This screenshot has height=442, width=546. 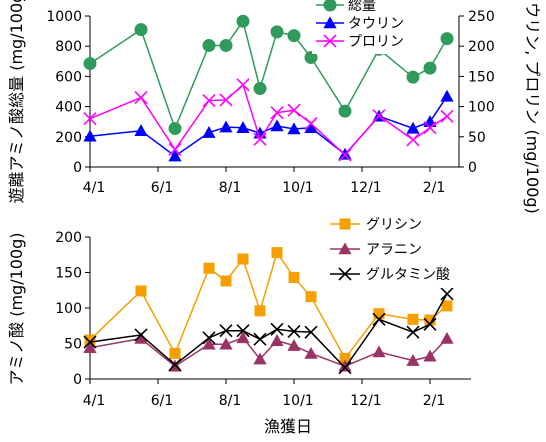 What do you see at coordinates (481, 77) in the screenshot?
I see `top-right-tick-label: 150` at bounding box center [481, 77].